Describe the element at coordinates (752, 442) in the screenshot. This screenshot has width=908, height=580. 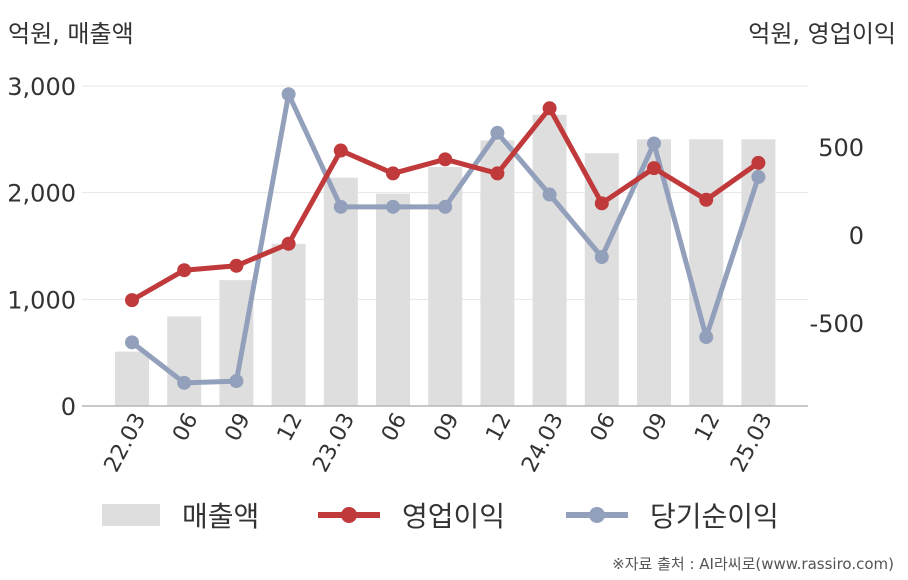
I see `x-tick-label: 25.03` at that location.